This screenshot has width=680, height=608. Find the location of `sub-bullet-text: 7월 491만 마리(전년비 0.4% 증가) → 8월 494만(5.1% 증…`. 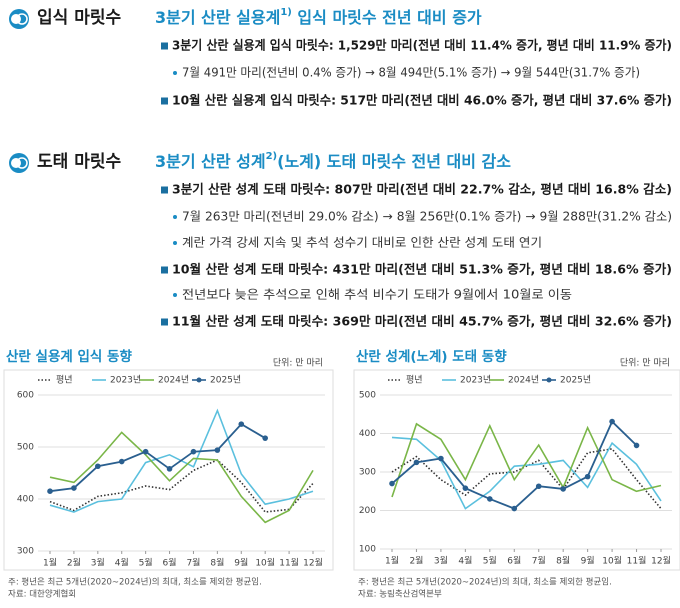

sub-bullet-text: 7월 491만 마리(전년비 0.4% 증가) → 8월 494만(5.1% 증… is located at coordinates (411, 73).